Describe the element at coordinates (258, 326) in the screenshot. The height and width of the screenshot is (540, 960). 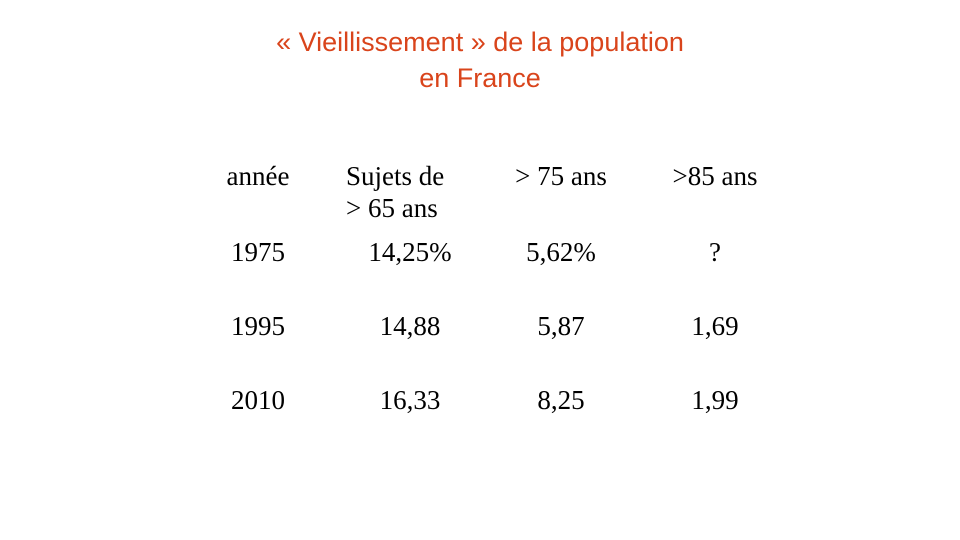
I see `table-cell-year: 1995` at that location.